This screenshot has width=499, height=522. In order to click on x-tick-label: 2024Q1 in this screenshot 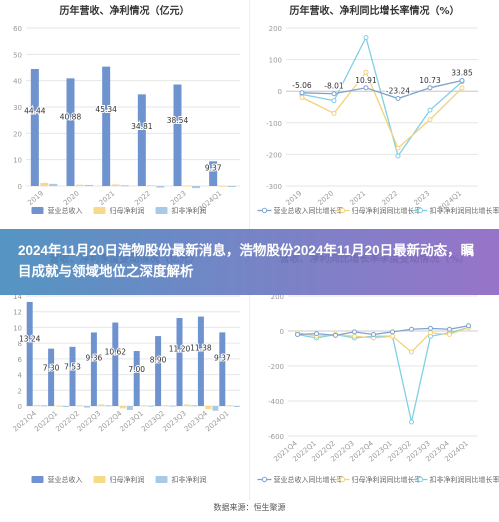, I will do `click(217, 421)`.